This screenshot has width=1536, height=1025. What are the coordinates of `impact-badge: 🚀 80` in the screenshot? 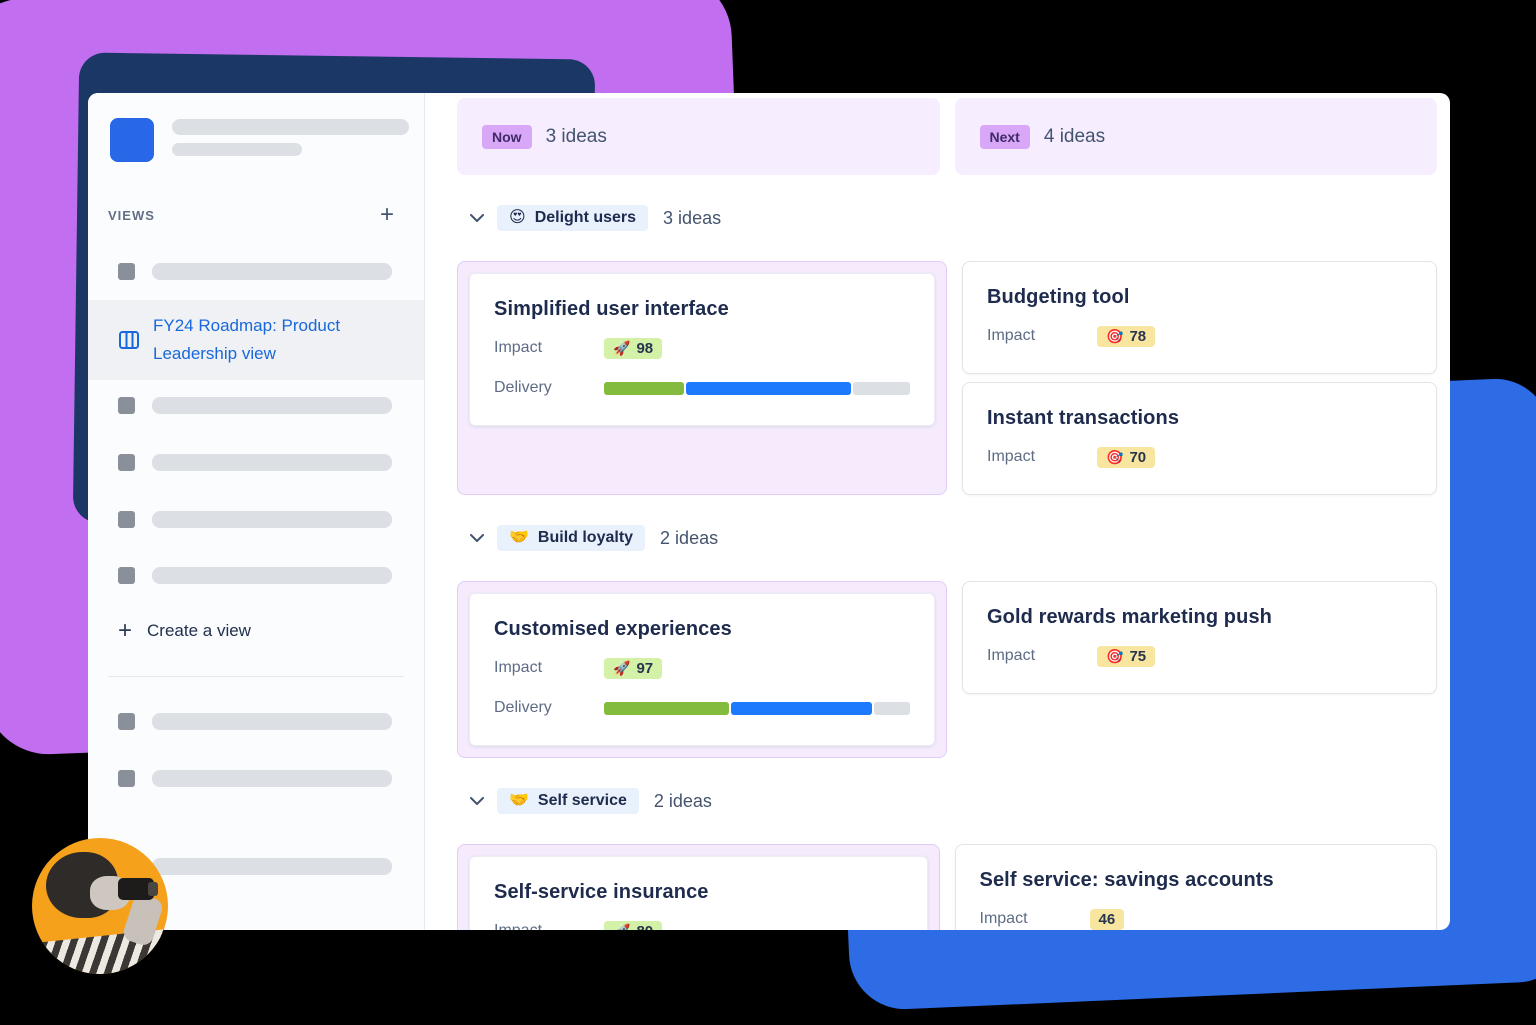 It's located at (633, 925).